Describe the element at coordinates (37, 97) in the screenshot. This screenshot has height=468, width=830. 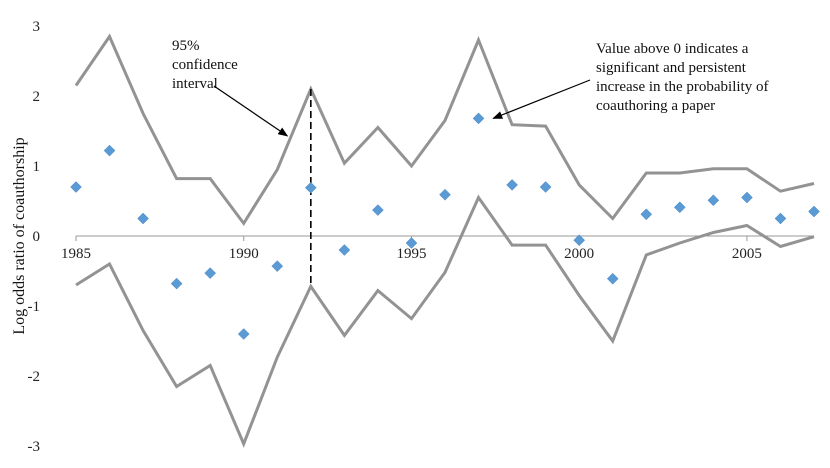
I see `y-tick-label: 2` at that location.